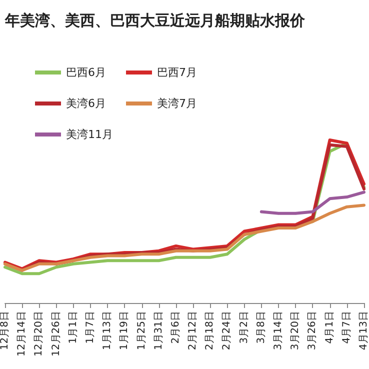 The image size is (369, 369). What do you see at coordinates (177, 103) in the screenshot?
I see `legend-label: 美湾7月` at bounding box center [177, 103].